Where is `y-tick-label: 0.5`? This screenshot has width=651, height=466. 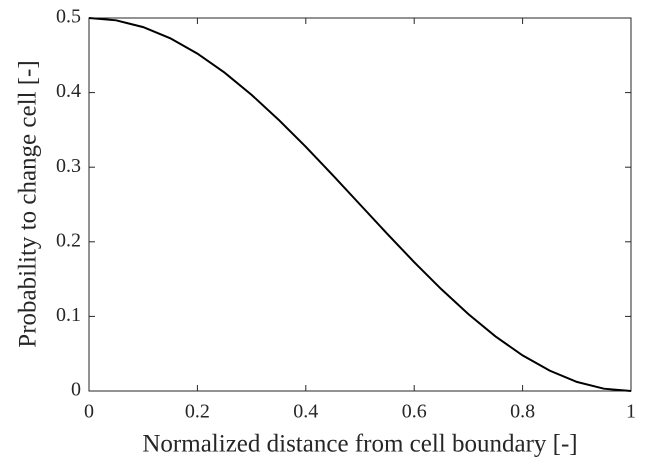
y-tick-label: 0.5 is located at coordinates (68, 17).